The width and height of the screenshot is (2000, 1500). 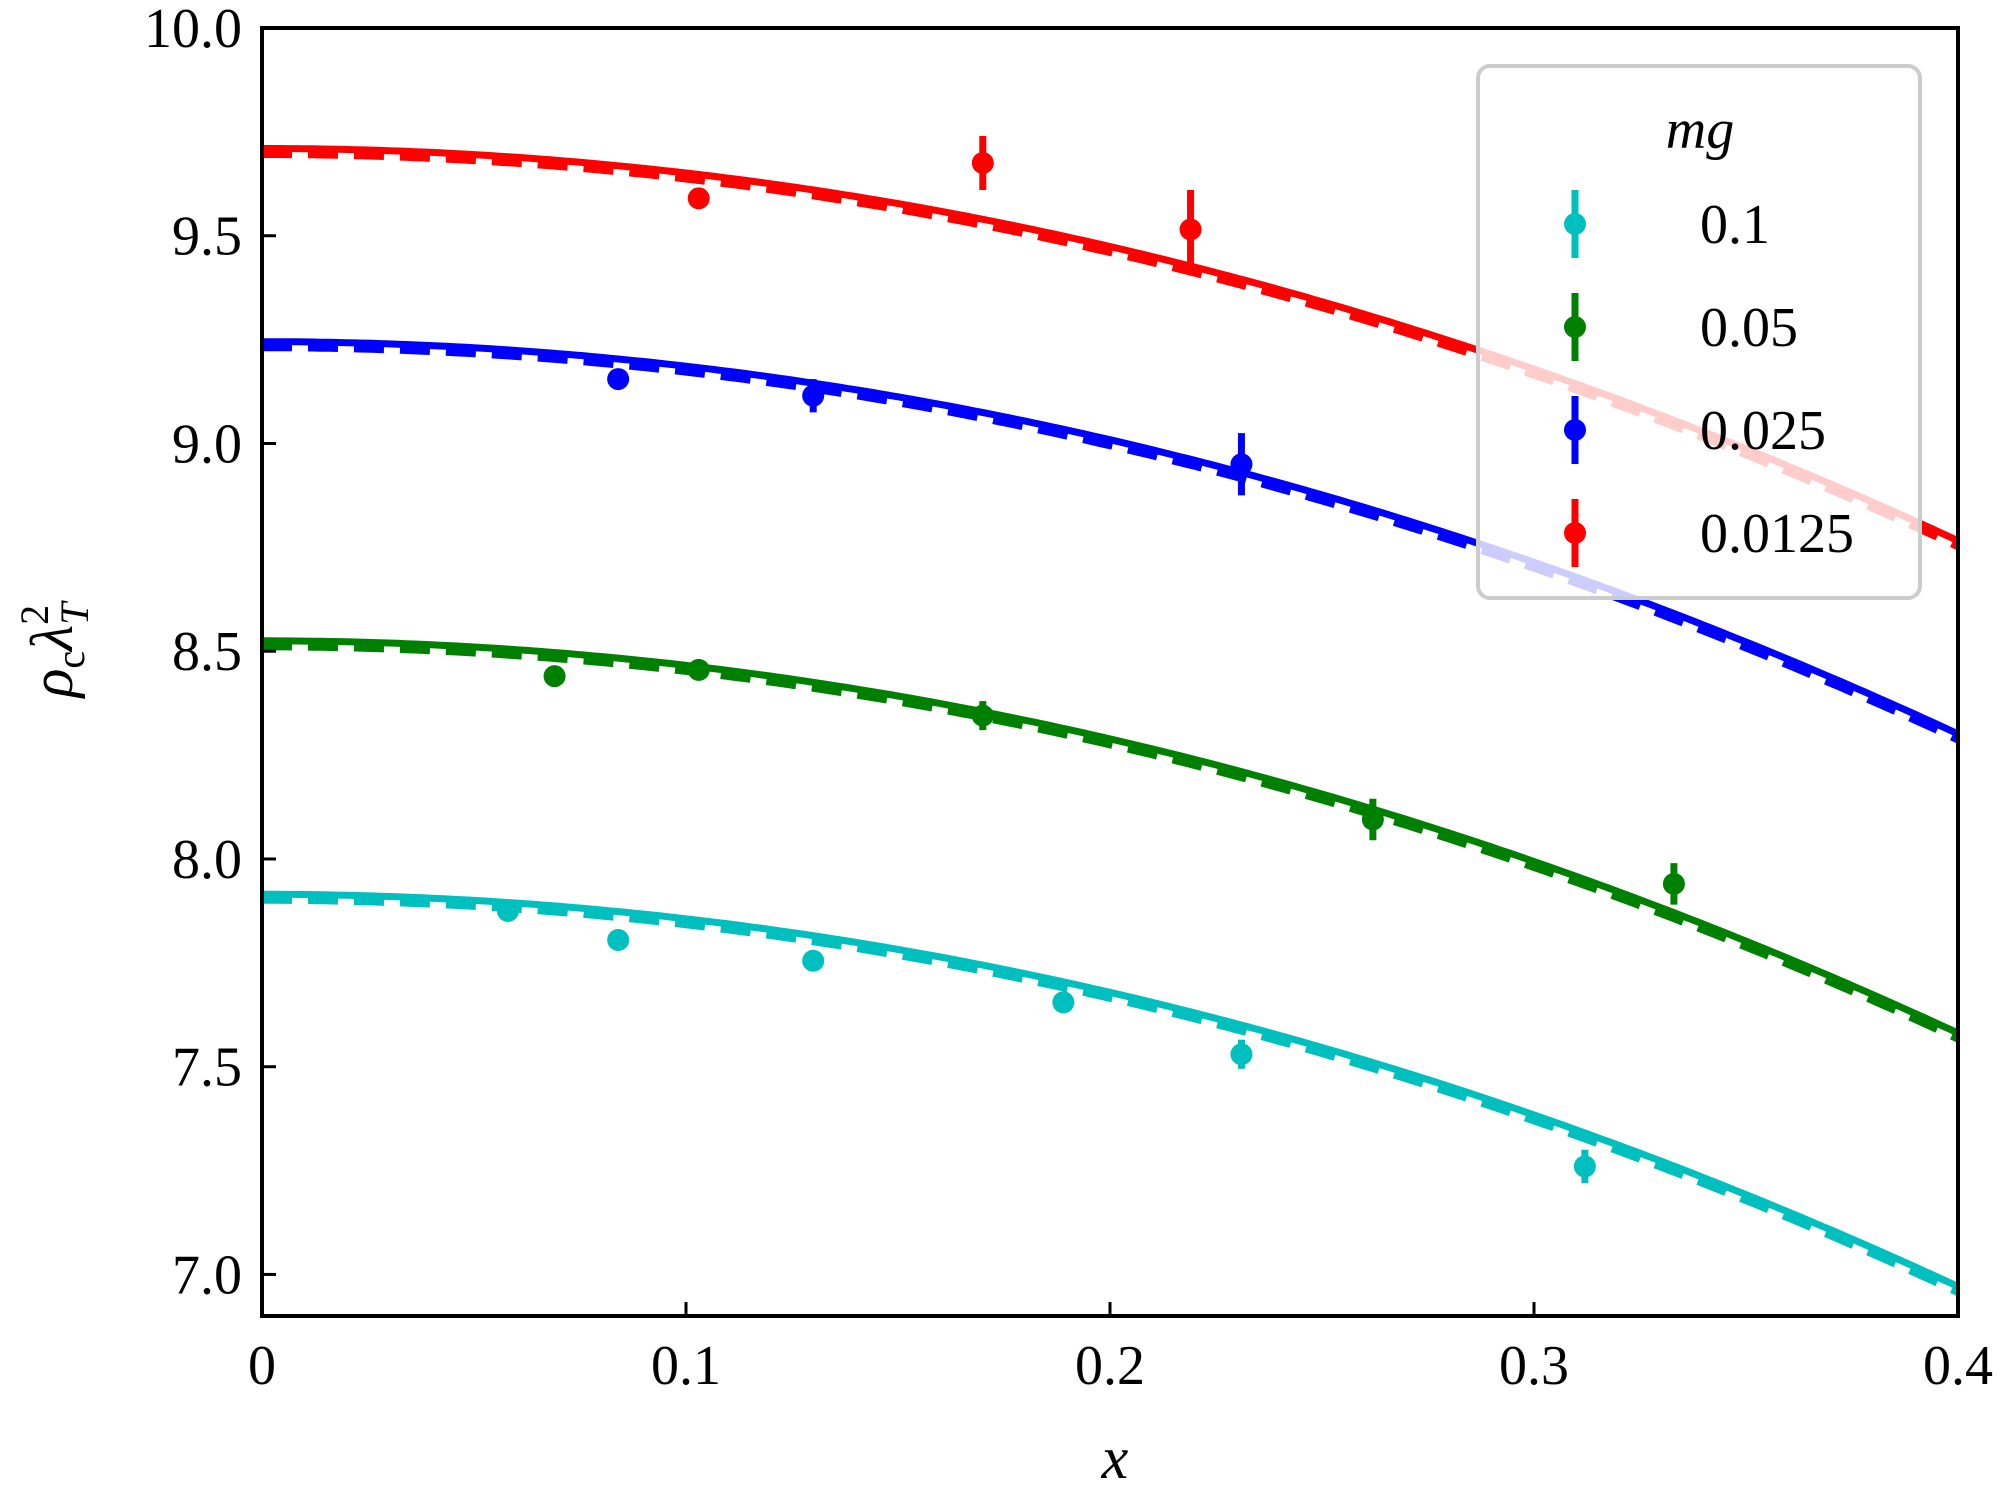 What do you see at coordinates (1110, 1366) in the screenshot?
I see `x-tick-label: 0.2` at bounding box center [1110, 1366].